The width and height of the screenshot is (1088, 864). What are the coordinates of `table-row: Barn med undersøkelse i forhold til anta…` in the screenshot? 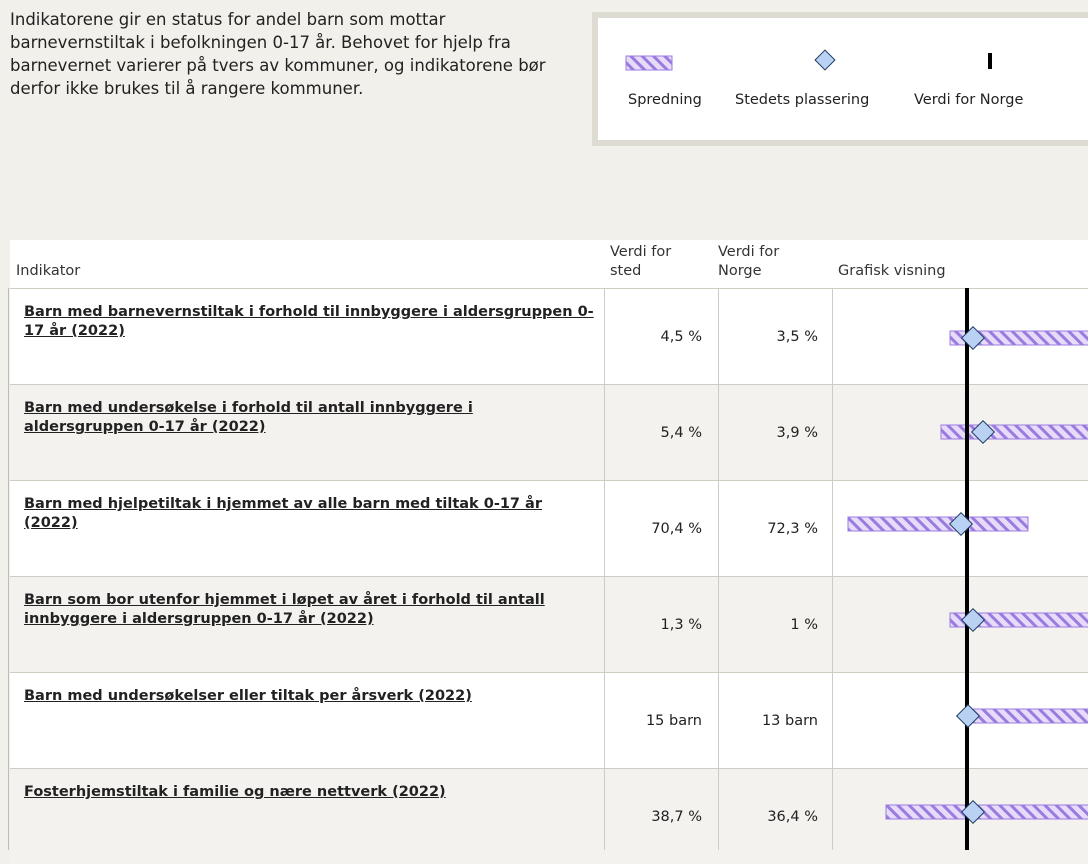 It's located at (549, 432).